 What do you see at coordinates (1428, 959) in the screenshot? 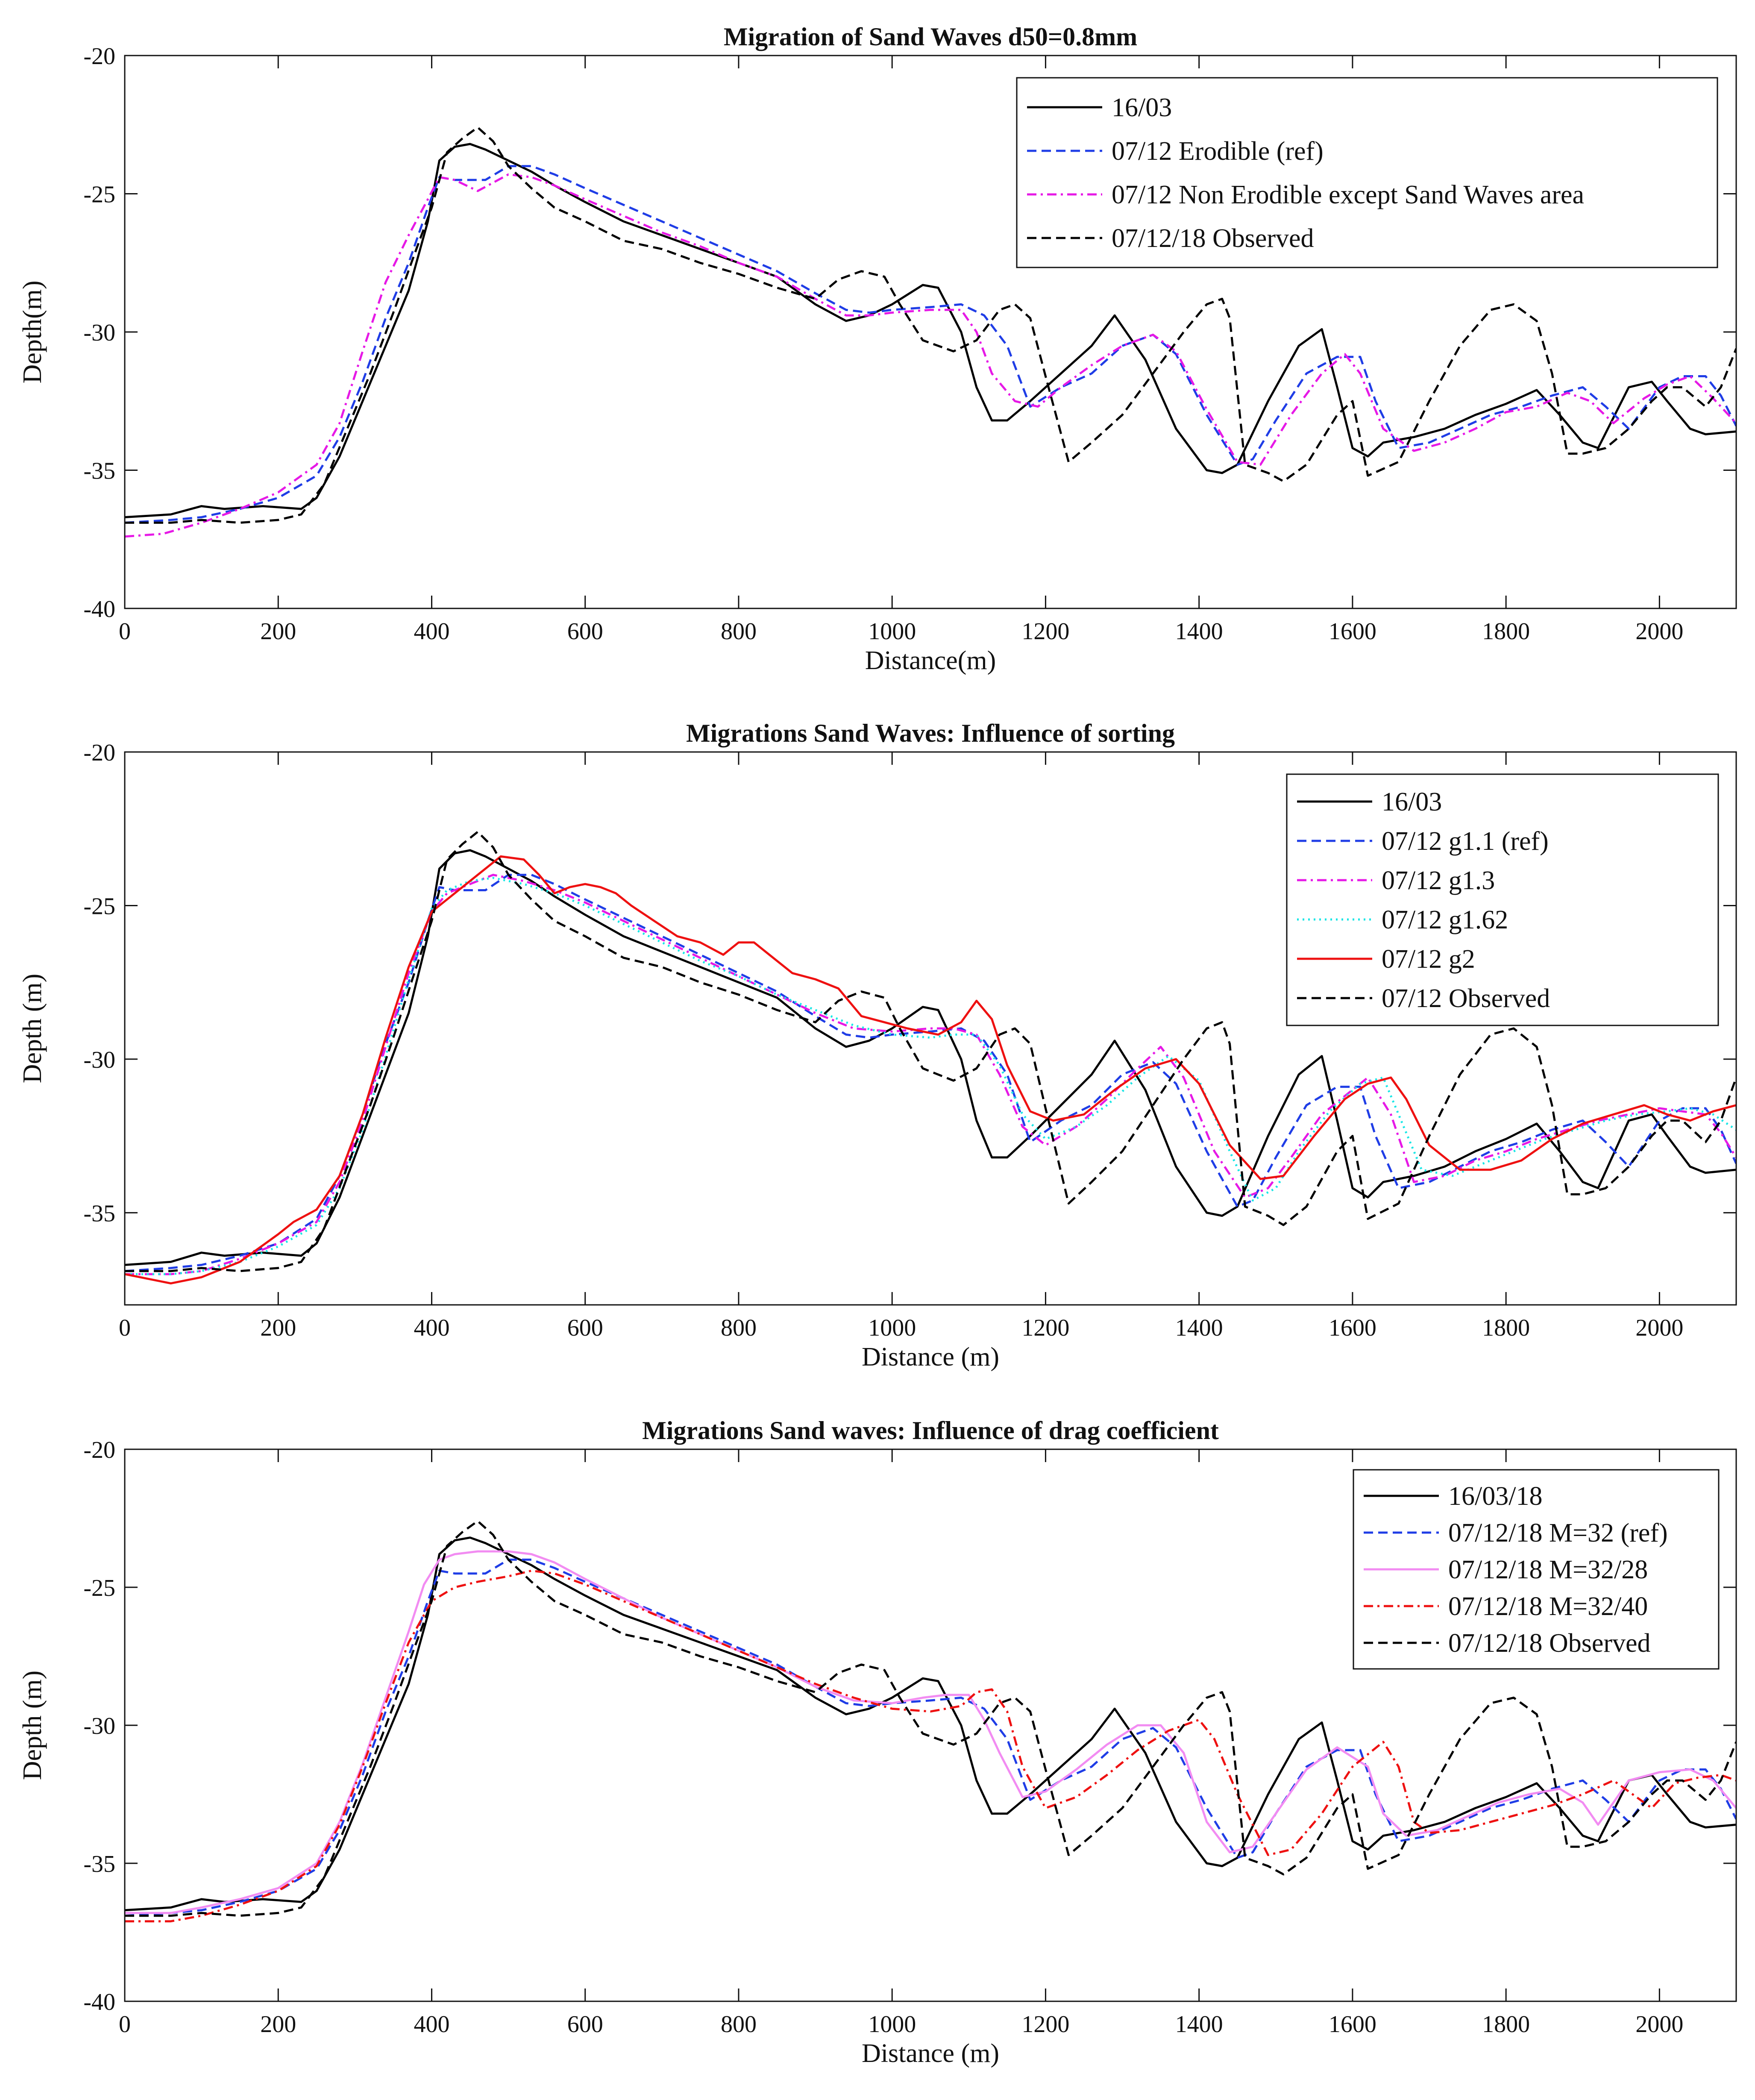
I see `legend-label: 07/12 g2` at bounding box center [1428, 959].